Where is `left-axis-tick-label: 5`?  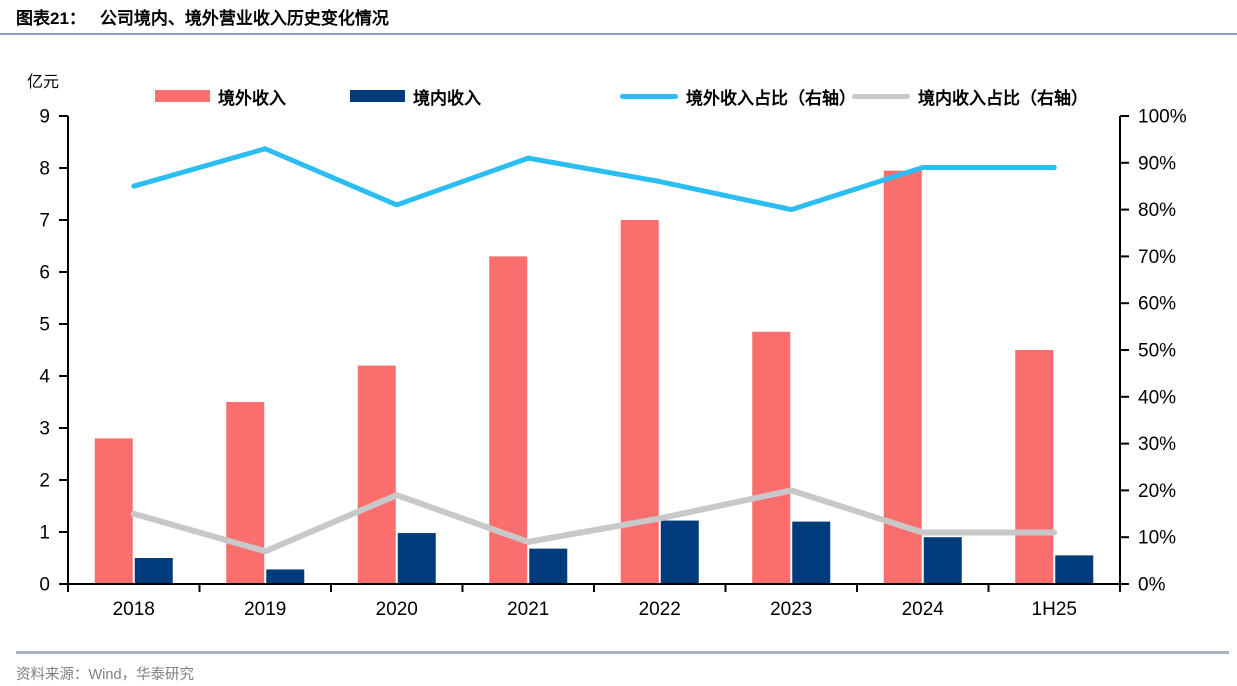
left-axis-tick-label: 5 is located at coordinates (44, 325).